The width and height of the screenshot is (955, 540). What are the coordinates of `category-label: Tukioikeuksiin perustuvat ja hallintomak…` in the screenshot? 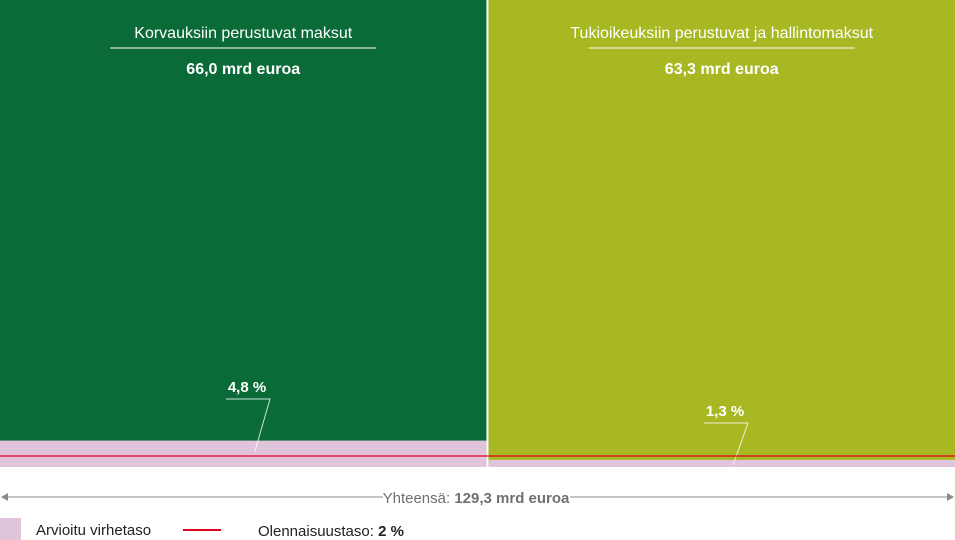 It's located at (721, 33).